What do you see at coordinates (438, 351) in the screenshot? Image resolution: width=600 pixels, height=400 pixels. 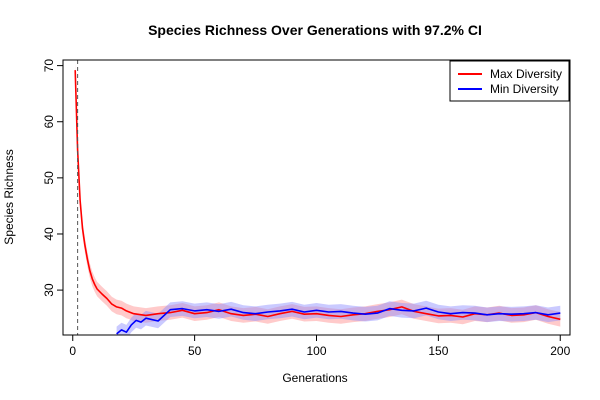 I see `x-tick-label-150: 150` at bounding box center [438, 351].